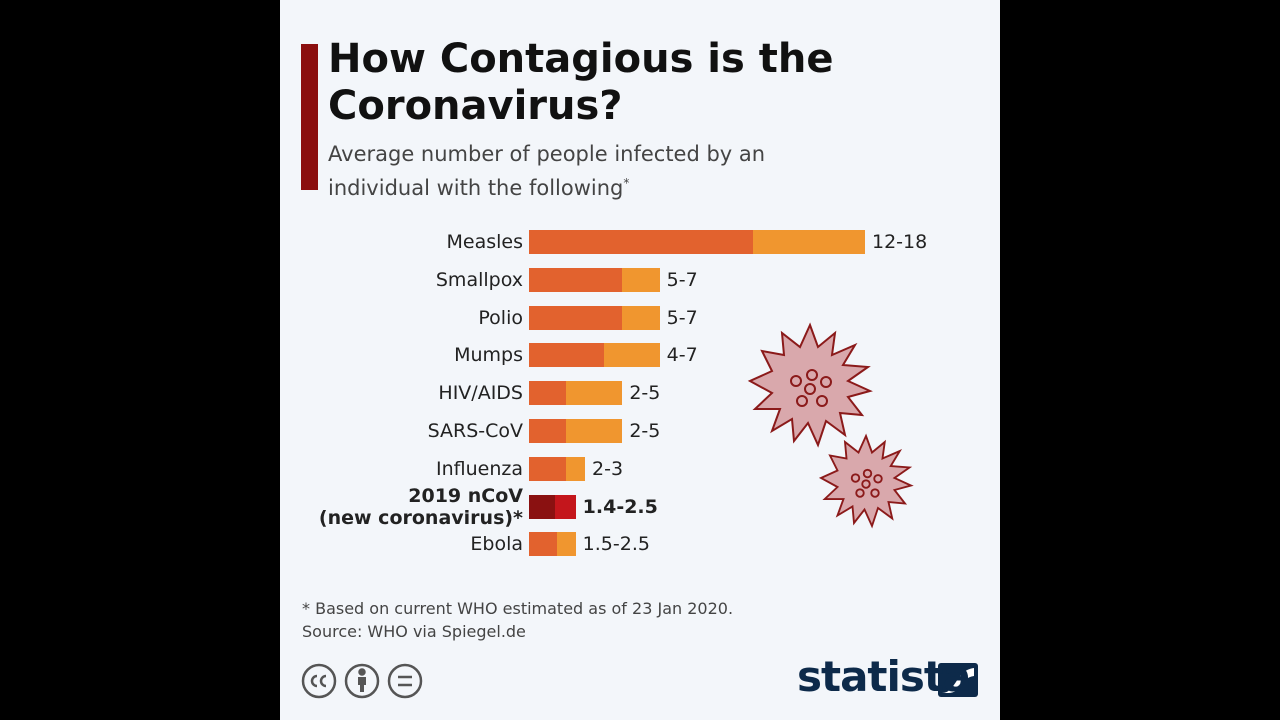  What do you see at coordinates (900, 242) in the screenshot?
I see `value-label: 12-18` at bounding box center [900, 242].